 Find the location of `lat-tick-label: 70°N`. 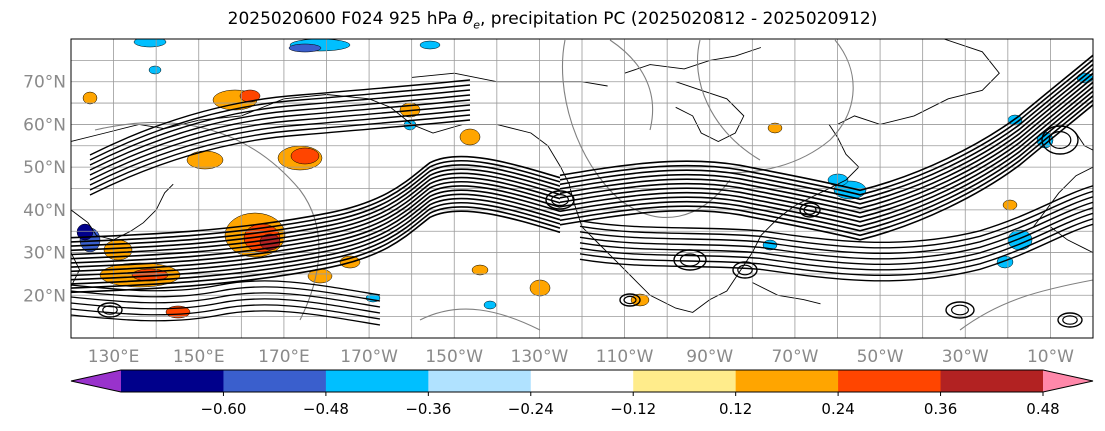

lat-tick-label: 70°N is located at coordinates (44, 83).